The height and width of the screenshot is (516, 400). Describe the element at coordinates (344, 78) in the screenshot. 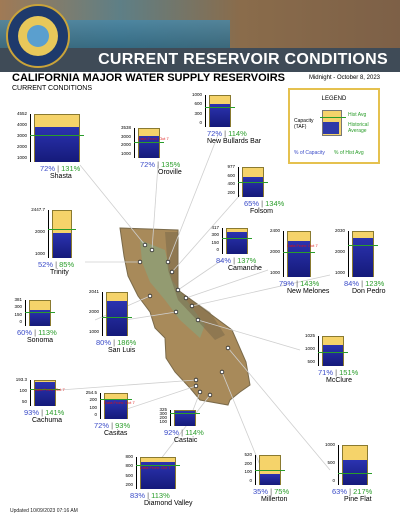

I see `report-date: Midnight - October 8, 2023` at that location.